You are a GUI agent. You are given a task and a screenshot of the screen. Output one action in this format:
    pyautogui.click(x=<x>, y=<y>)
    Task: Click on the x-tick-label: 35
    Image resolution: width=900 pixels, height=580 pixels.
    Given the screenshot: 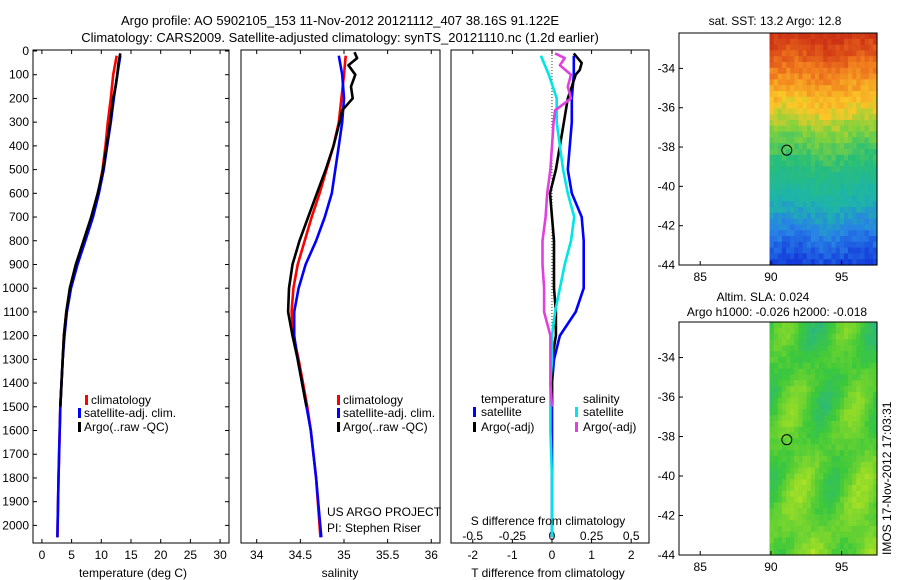 What is the action you would take?
    pyautogui.click(x=344, y=555)
    